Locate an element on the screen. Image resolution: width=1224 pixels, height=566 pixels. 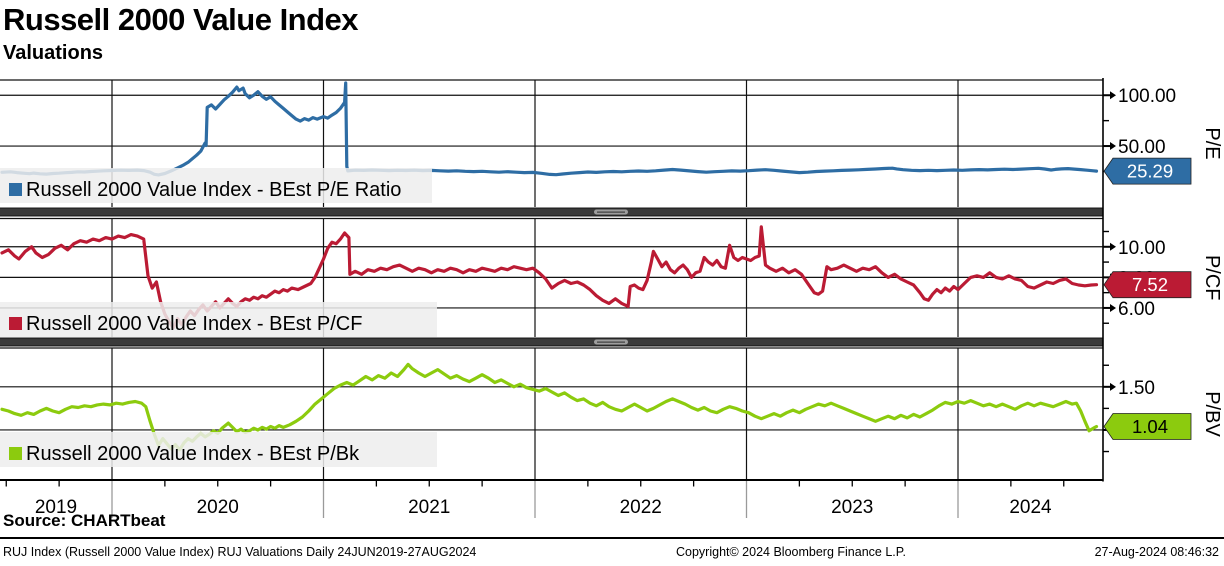
legend-item: Russell 2000 Value Index - BEst P/CF is located at coordinates (218, 319).